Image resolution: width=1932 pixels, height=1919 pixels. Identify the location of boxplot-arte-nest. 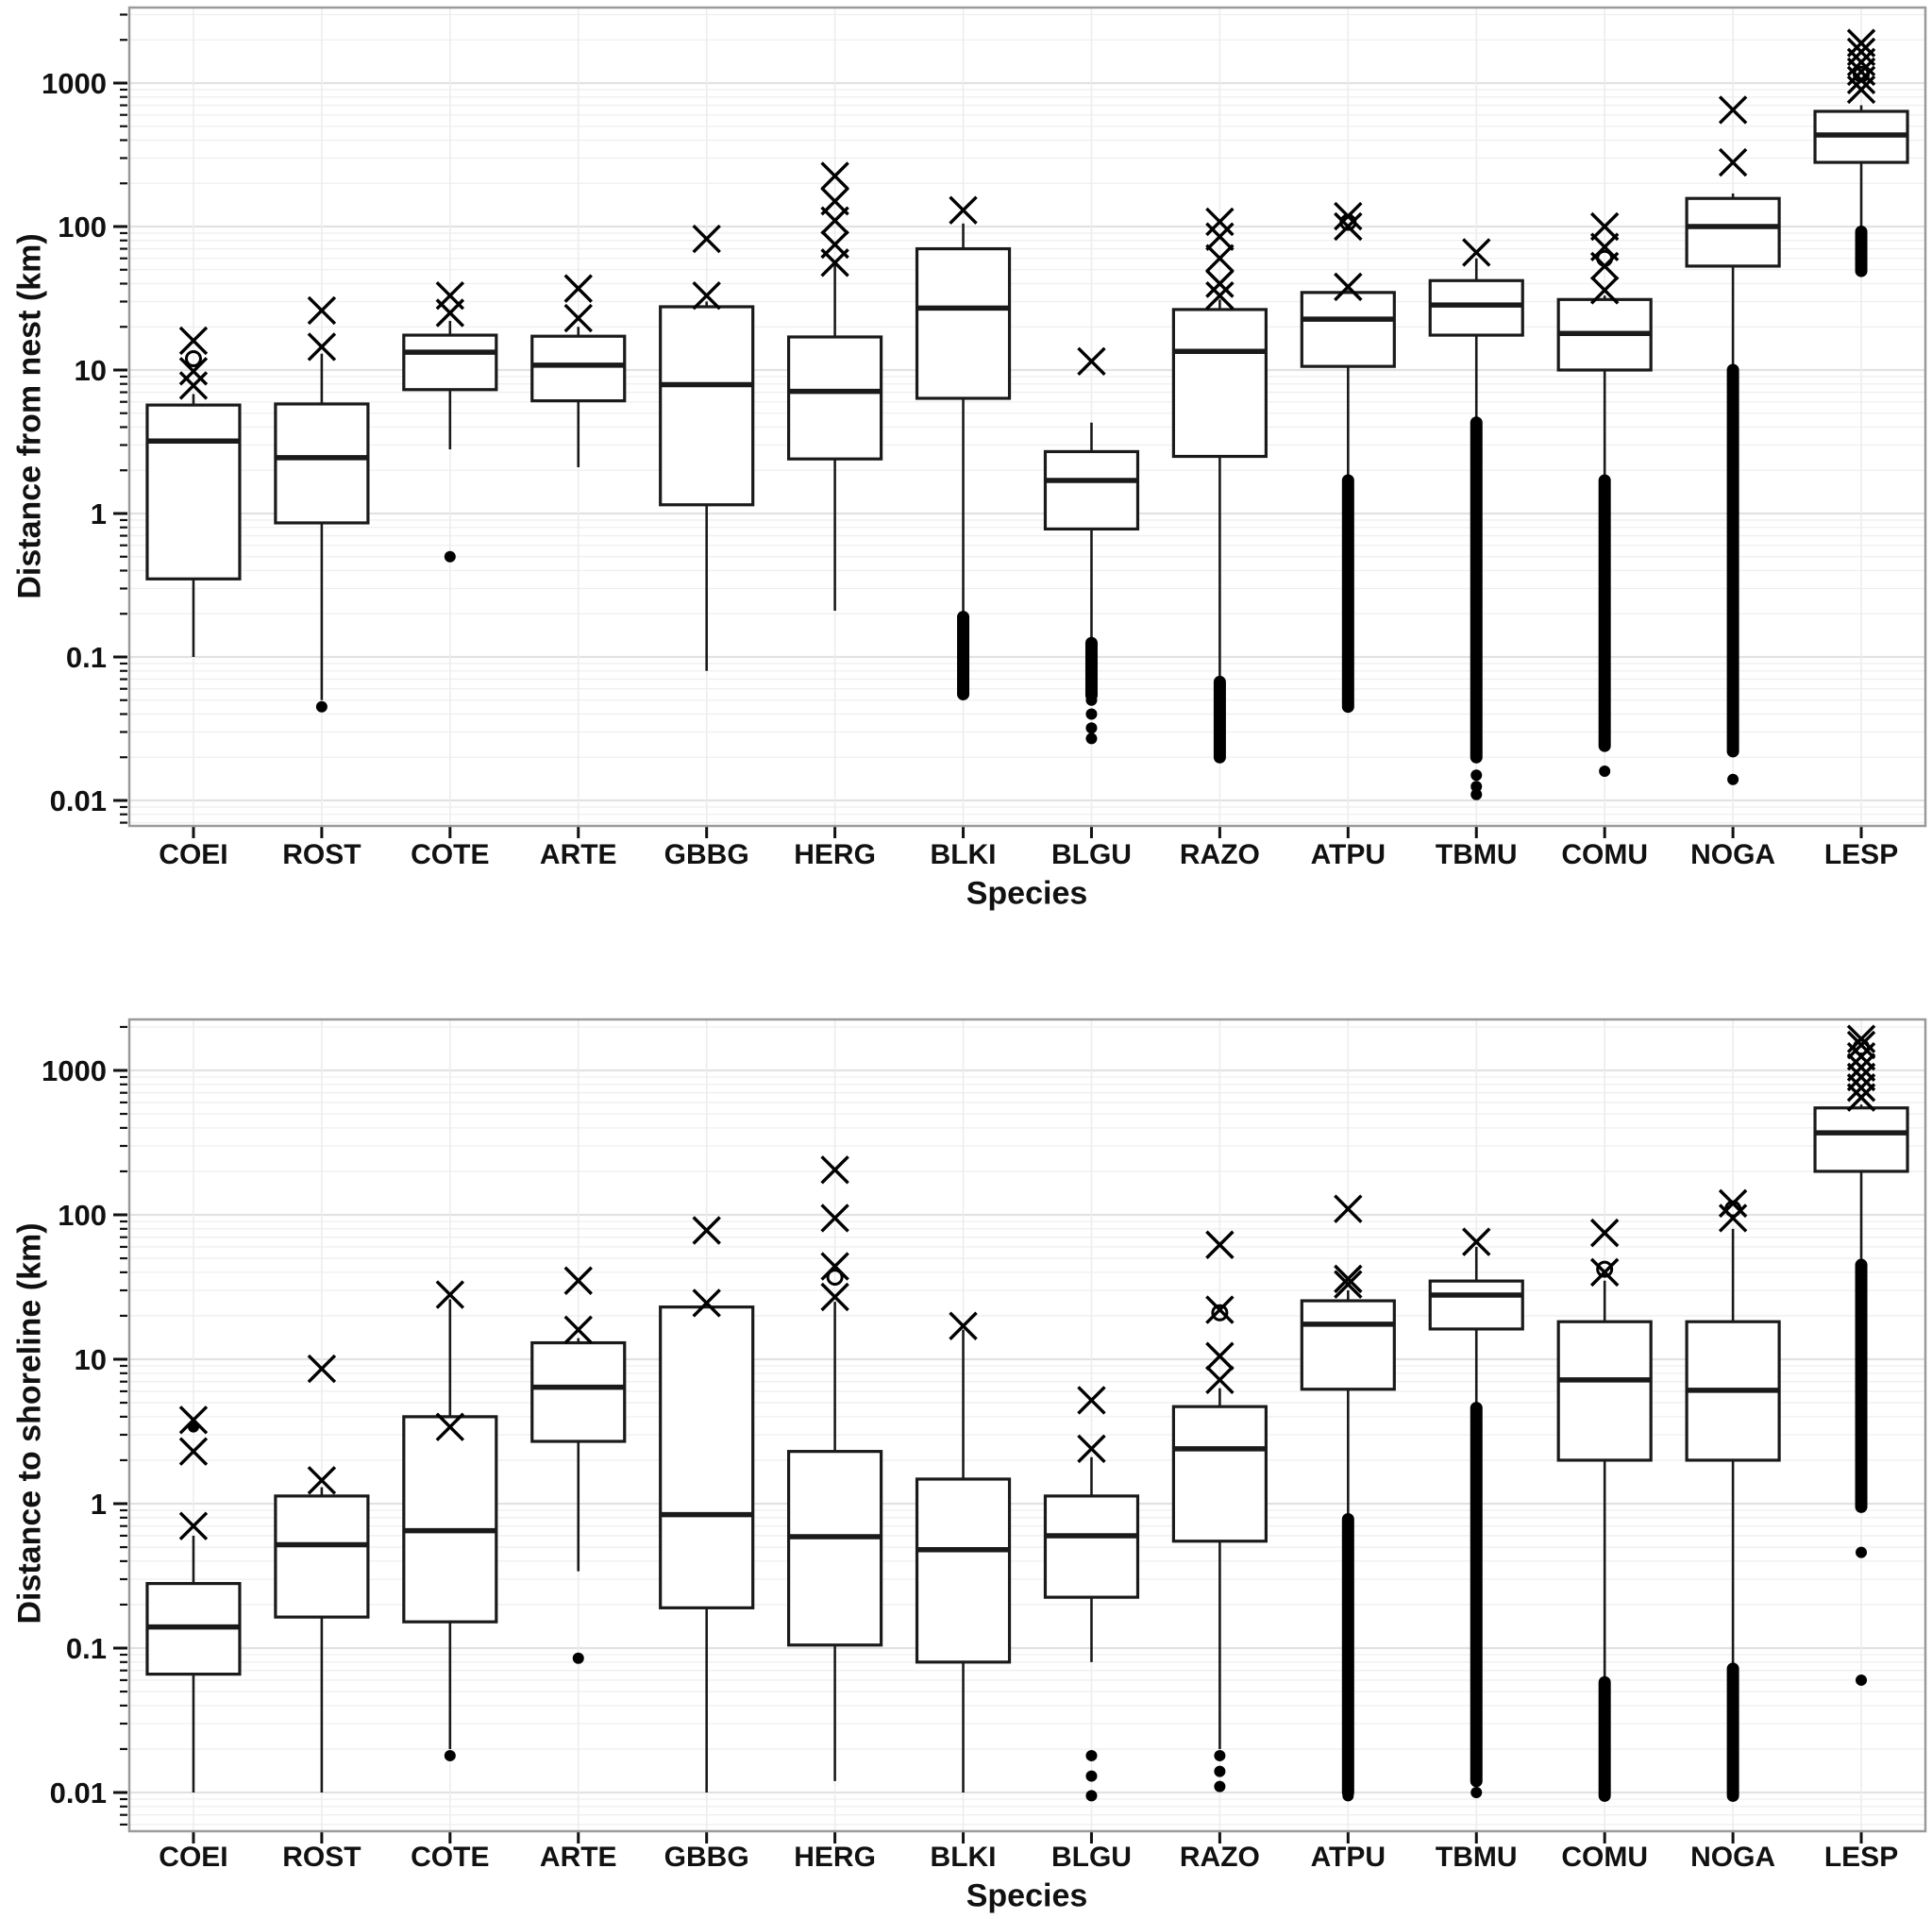
(578, 371).